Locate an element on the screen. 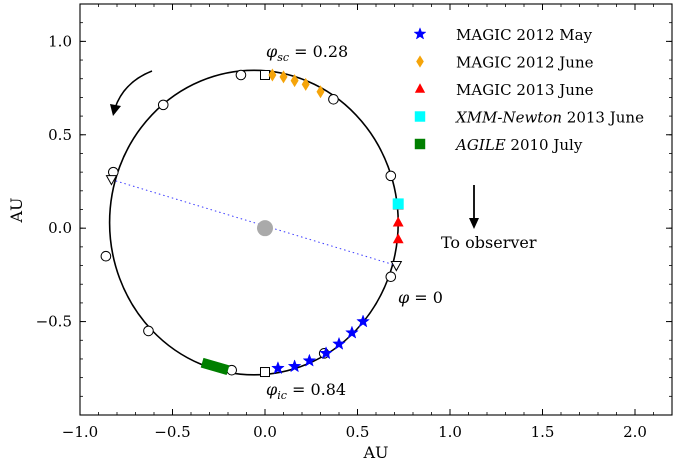 This screenshot has height=468, width=677. y-axis-label: AU is located at coordinates (16, 210).